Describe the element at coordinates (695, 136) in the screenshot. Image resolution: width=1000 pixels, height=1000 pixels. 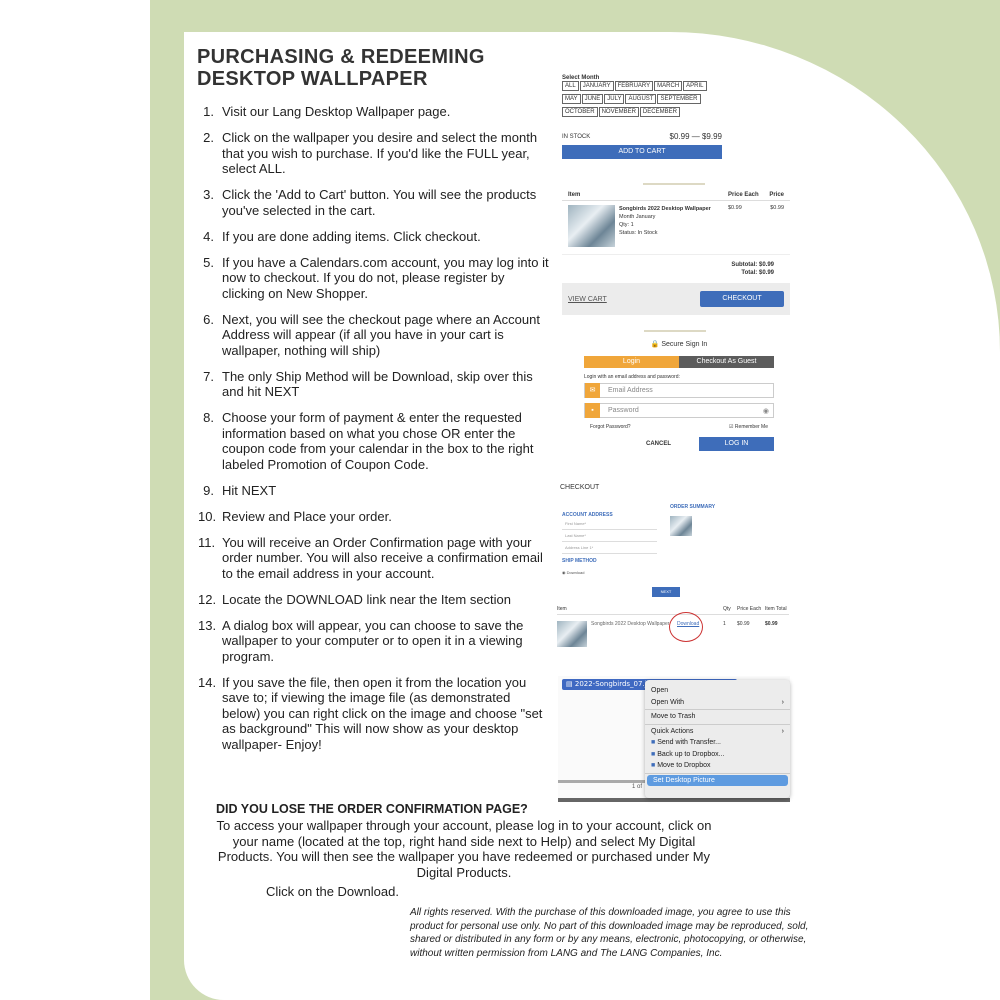
I see `price-range: $0.99 — $9.99` at that location.